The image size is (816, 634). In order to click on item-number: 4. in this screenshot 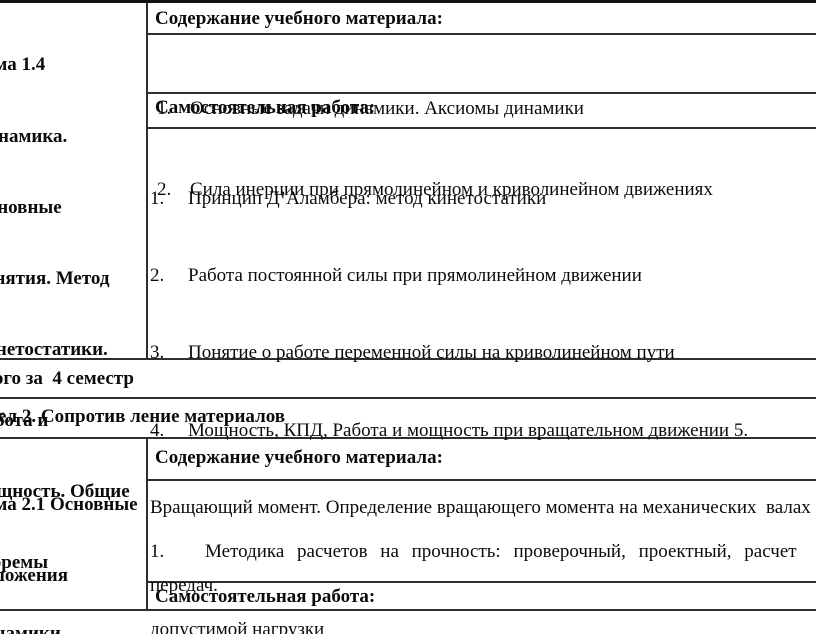, I will do `click(157, 430)`.